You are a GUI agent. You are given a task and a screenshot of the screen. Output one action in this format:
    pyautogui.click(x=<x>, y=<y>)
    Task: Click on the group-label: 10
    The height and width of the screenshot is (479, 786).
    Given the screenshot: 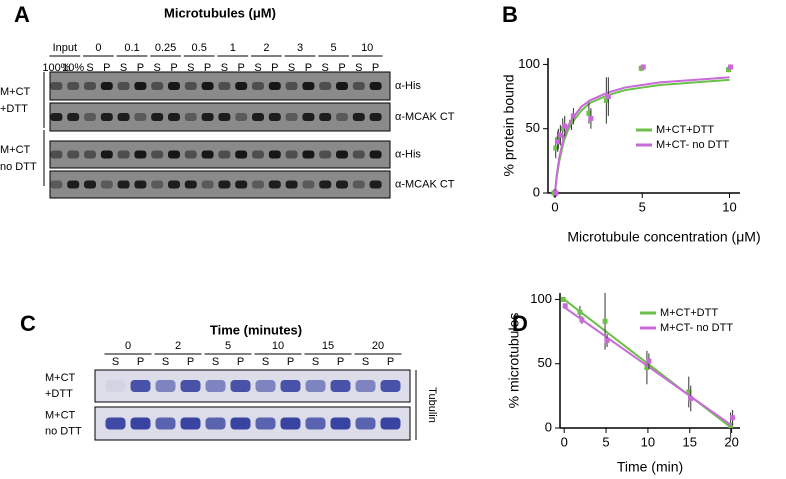 What is the action you would take?
    pyautogui.click(x=278, y=346)
    